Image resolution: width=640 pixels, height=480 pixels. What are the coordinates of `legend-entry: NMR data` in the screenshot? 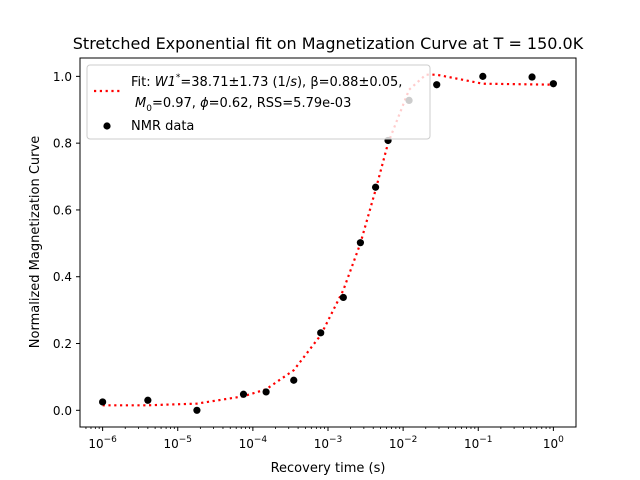 It's located at (148, 126).